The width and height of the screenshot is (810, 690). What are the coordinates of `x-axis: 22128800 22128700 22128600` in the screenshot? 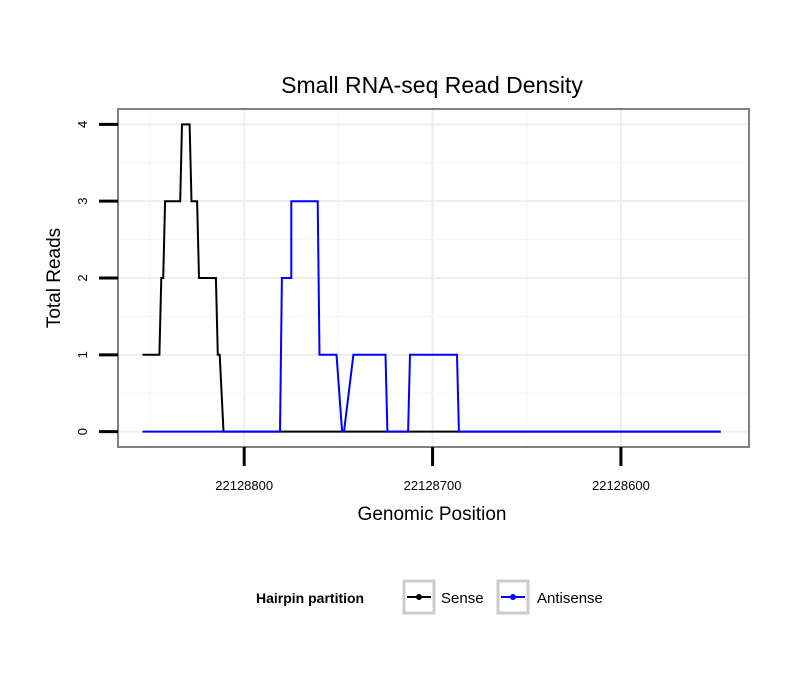 It's located at (432, 470).